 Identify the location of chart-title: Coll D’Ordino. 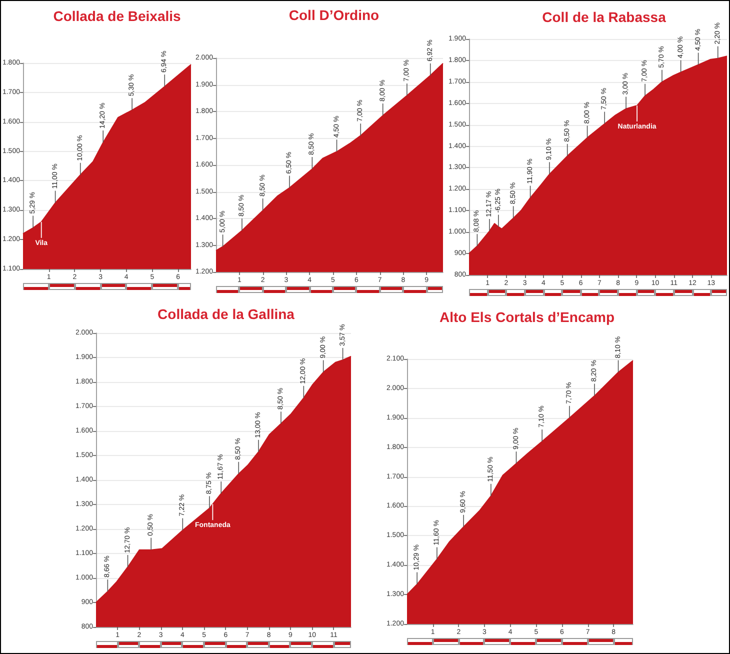
(334, 15).